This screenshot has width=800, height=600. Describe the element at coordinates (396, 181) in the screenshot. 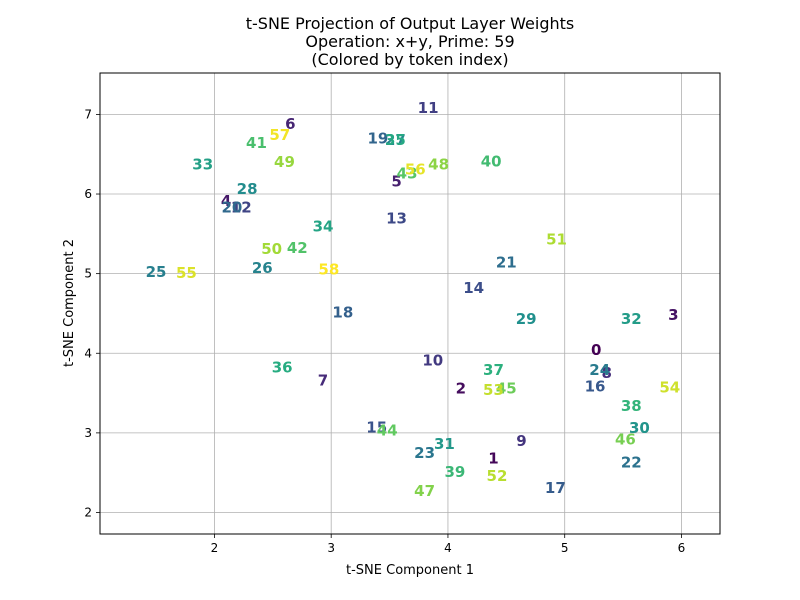

I see `point-label-5: 5` at that location.